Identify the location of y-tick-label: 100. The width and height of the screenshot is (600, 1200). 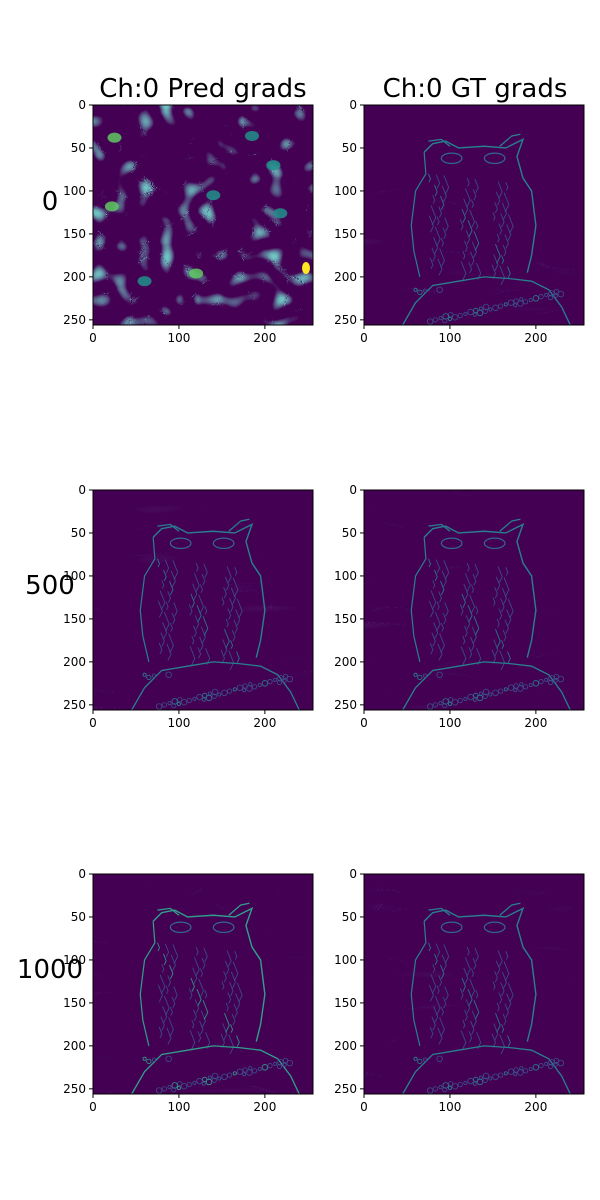
(74, 191).